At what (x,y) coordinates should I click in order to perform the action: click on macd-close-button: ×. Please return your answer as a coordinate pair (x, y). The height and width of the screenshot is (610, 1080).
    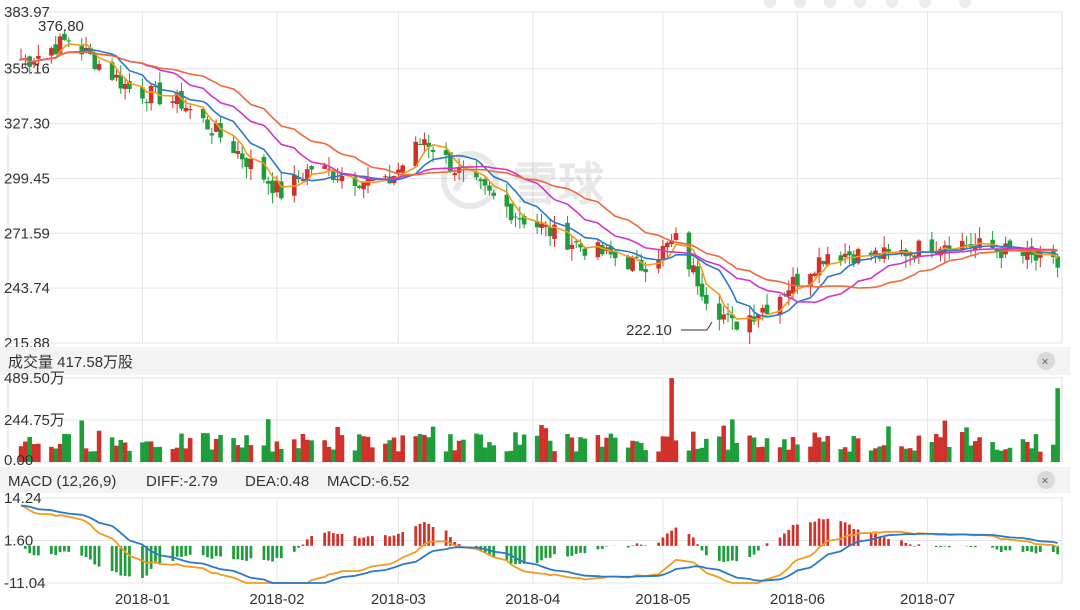
    Looking at the image, I should click on (1046, 480).